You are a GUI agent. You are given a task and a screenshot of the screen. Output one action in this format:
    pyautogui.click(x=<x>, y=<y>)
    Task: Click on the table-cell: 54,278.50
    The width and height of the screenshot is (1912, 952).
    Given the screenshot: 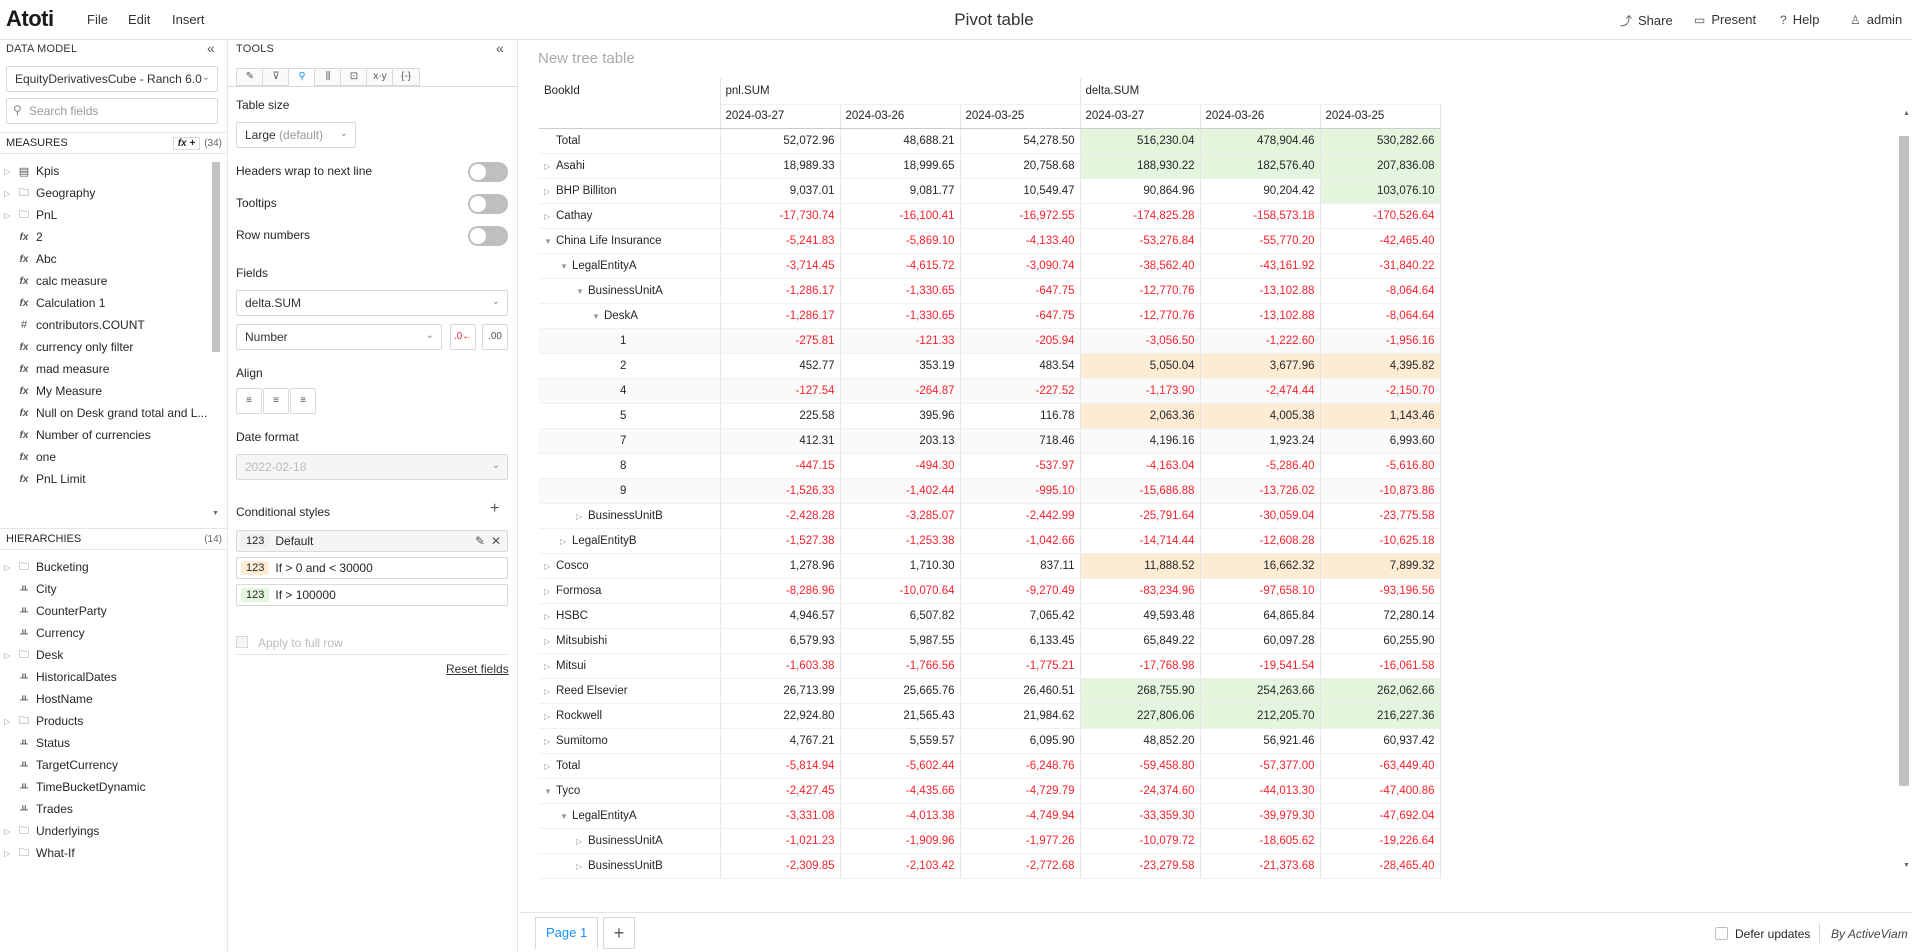 What is the action you would take?
    pyautogui.click(x=1020, y=141)
    